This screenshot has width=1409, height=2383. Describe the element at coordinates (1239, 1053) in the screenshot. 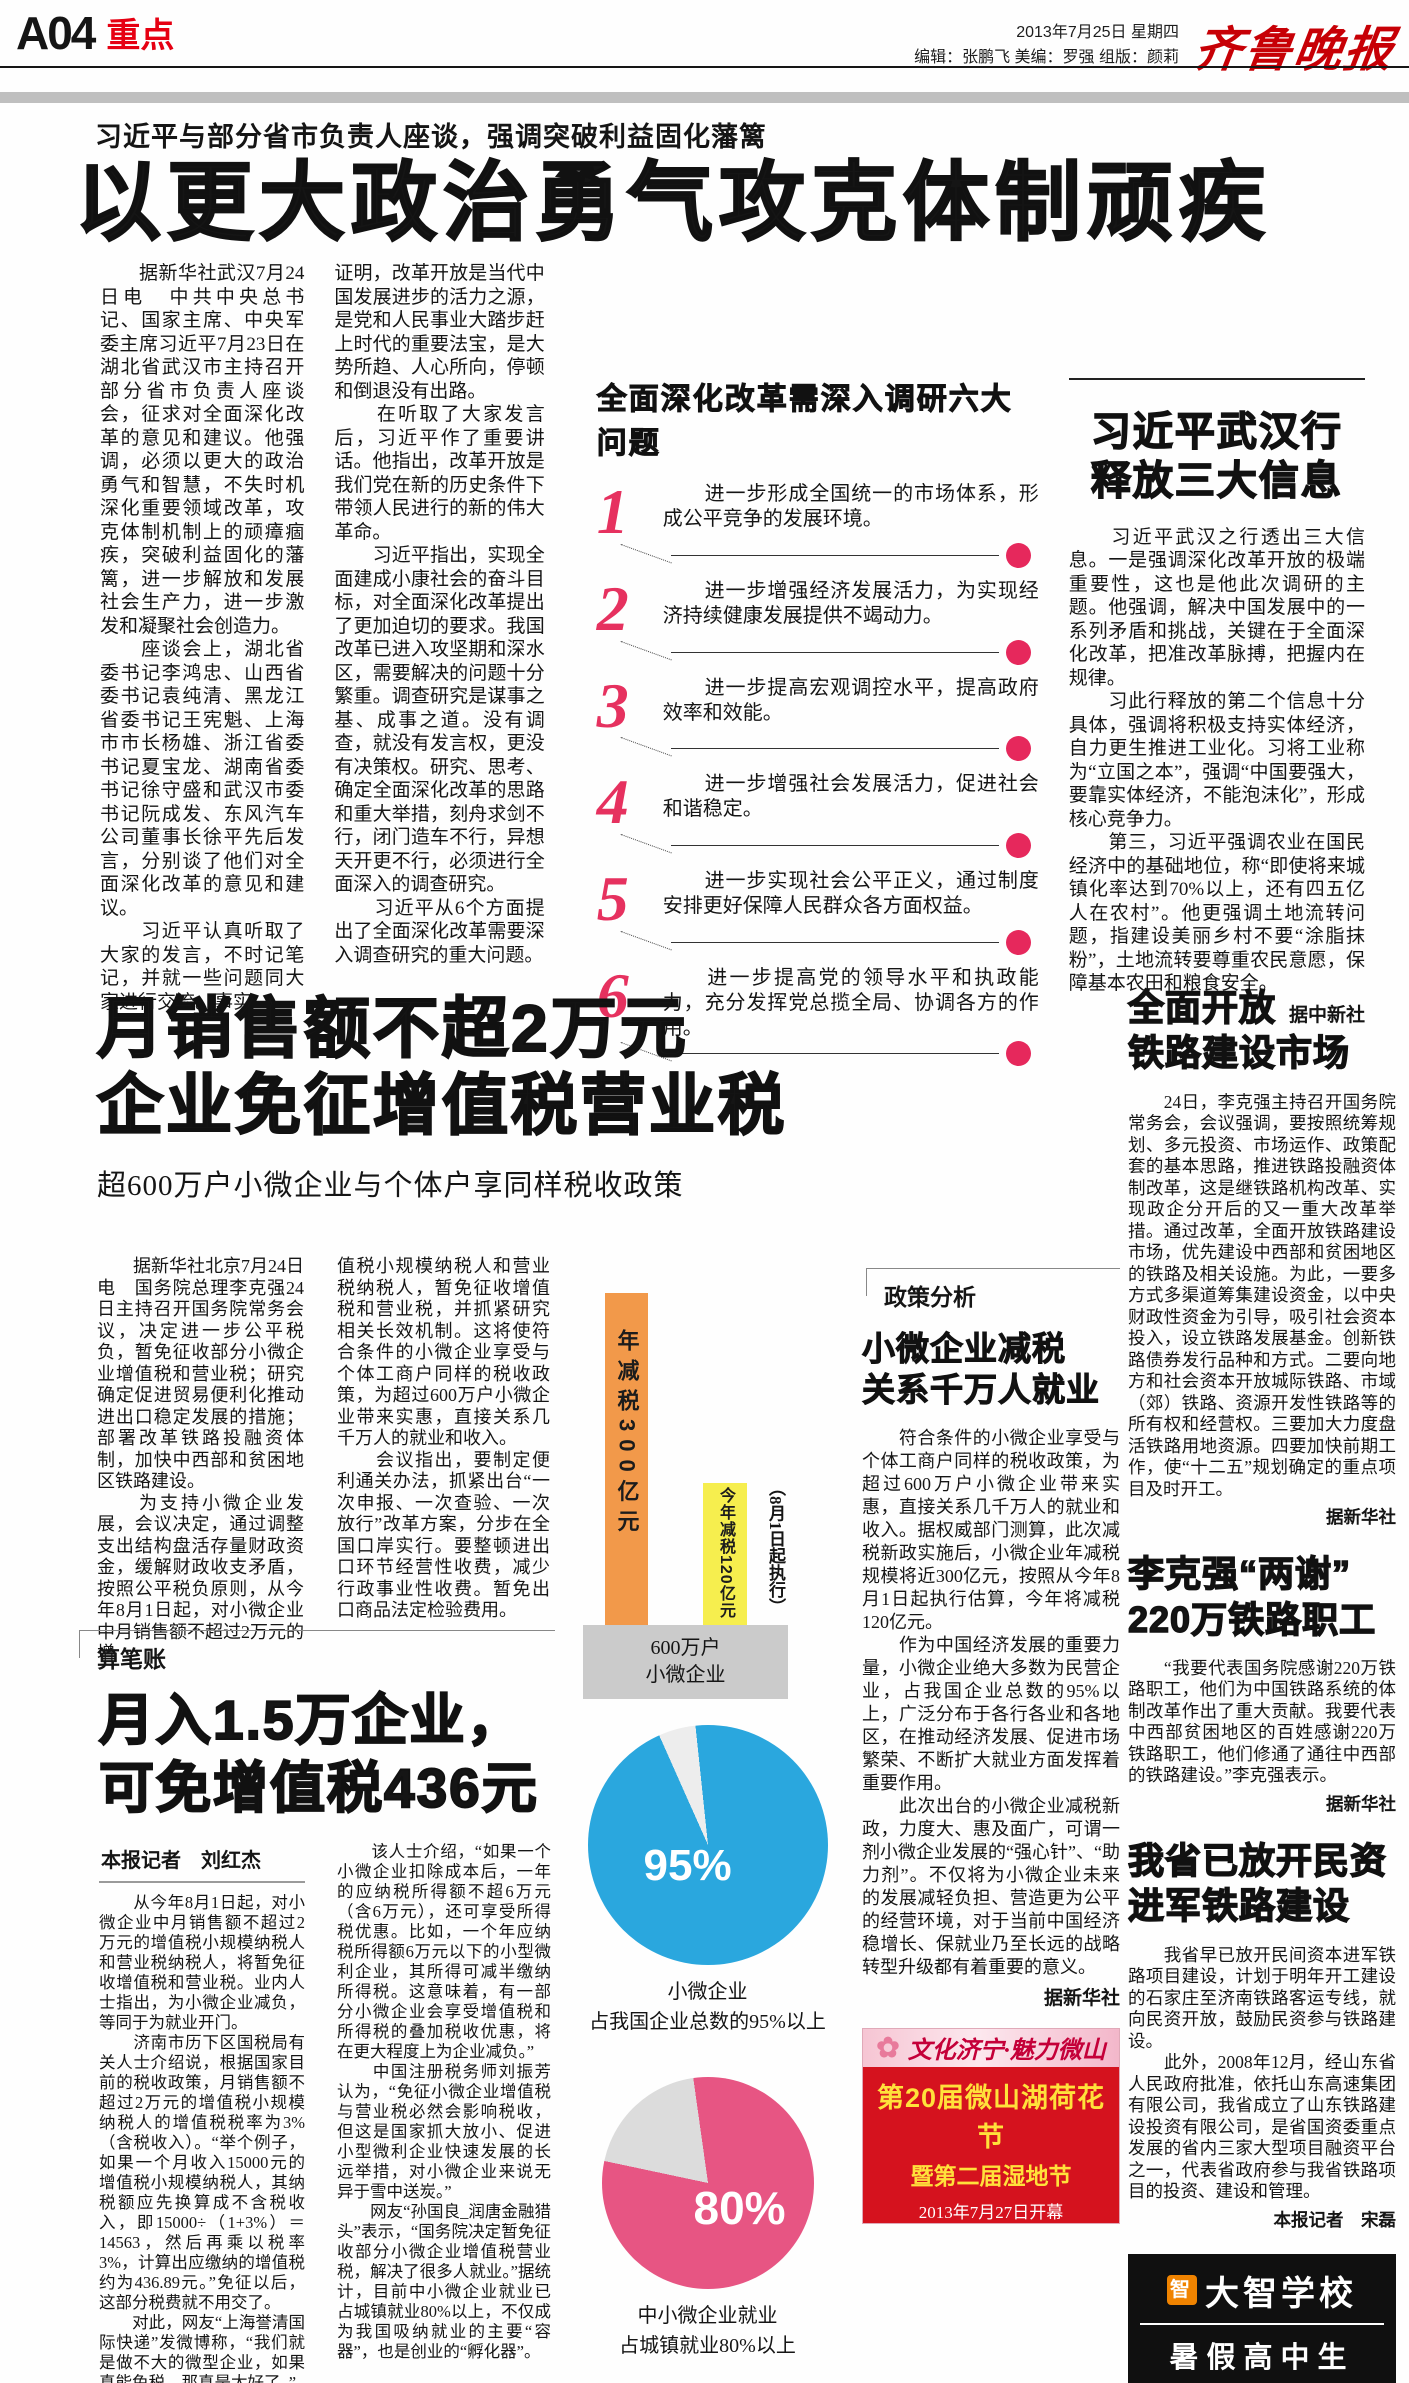

I see `railway-headline-line2: 铁路建设市场` at that location.